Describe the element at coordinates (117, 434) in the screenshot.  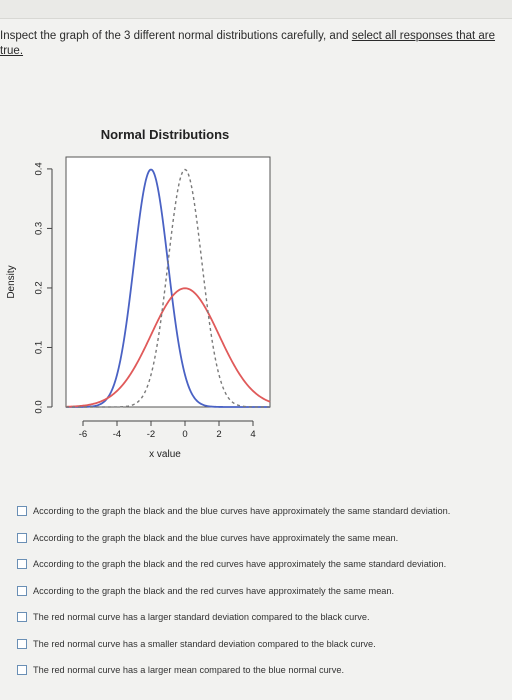
I see `x-tick-label: -4` at that location.